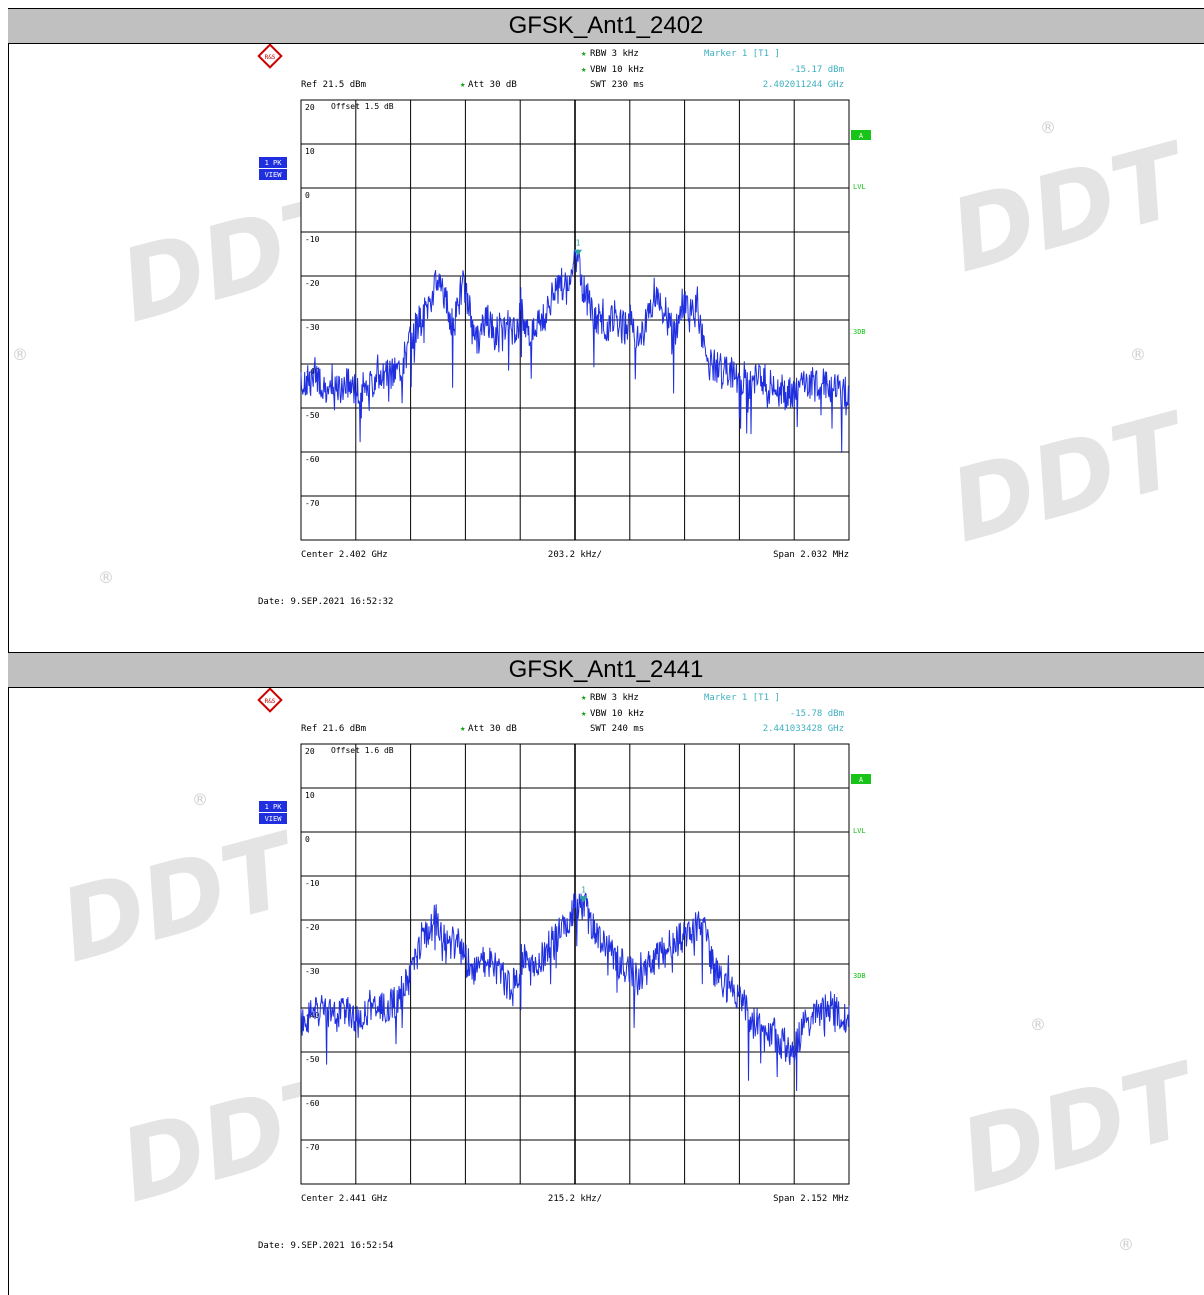 The width and height of the screenshot is (1204, 1295). Describe the element at coordinates (817, 70) in the screenshot. I see `marker-level: -15.17 dBm` at that location.